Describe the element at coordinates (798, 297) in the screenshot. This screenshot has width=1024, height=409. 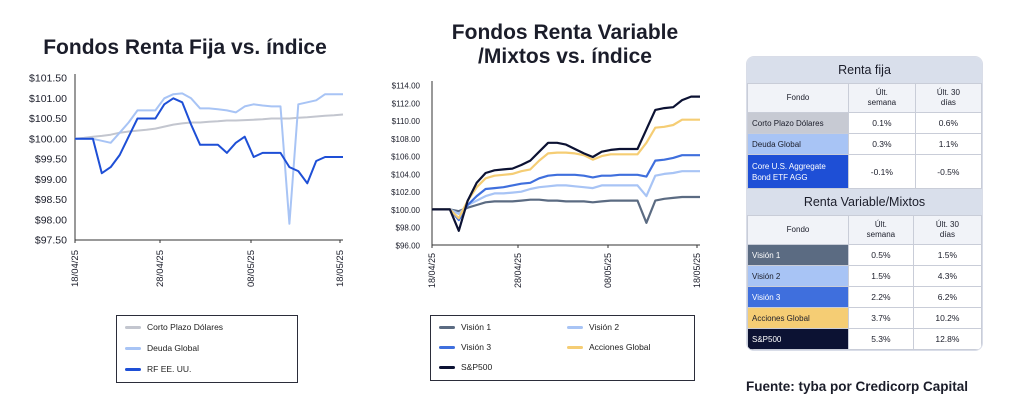
I see `fund-name-cell: Visión 3` at that location.